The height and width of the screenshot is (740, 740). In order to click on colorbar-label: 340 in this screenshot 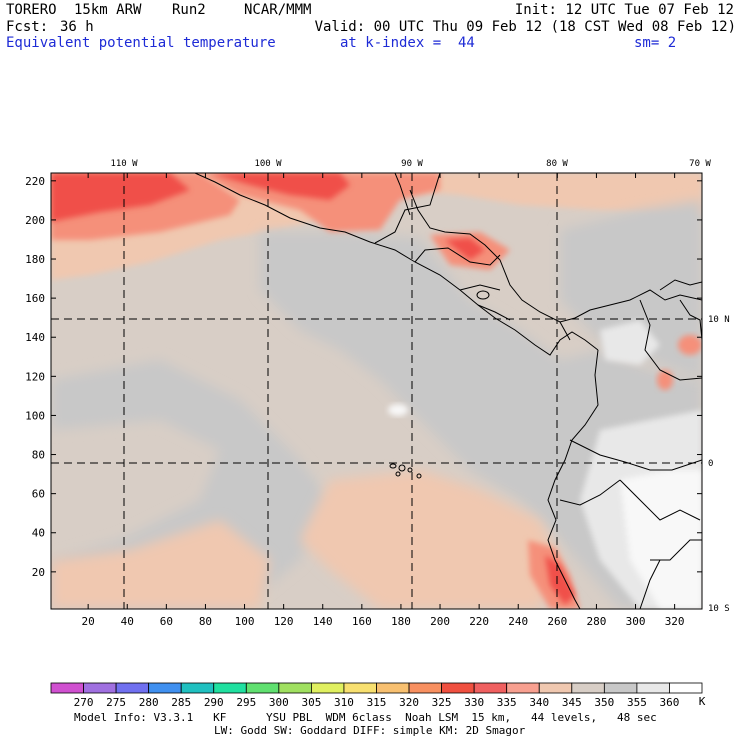, I will do `click(539, 702)`.